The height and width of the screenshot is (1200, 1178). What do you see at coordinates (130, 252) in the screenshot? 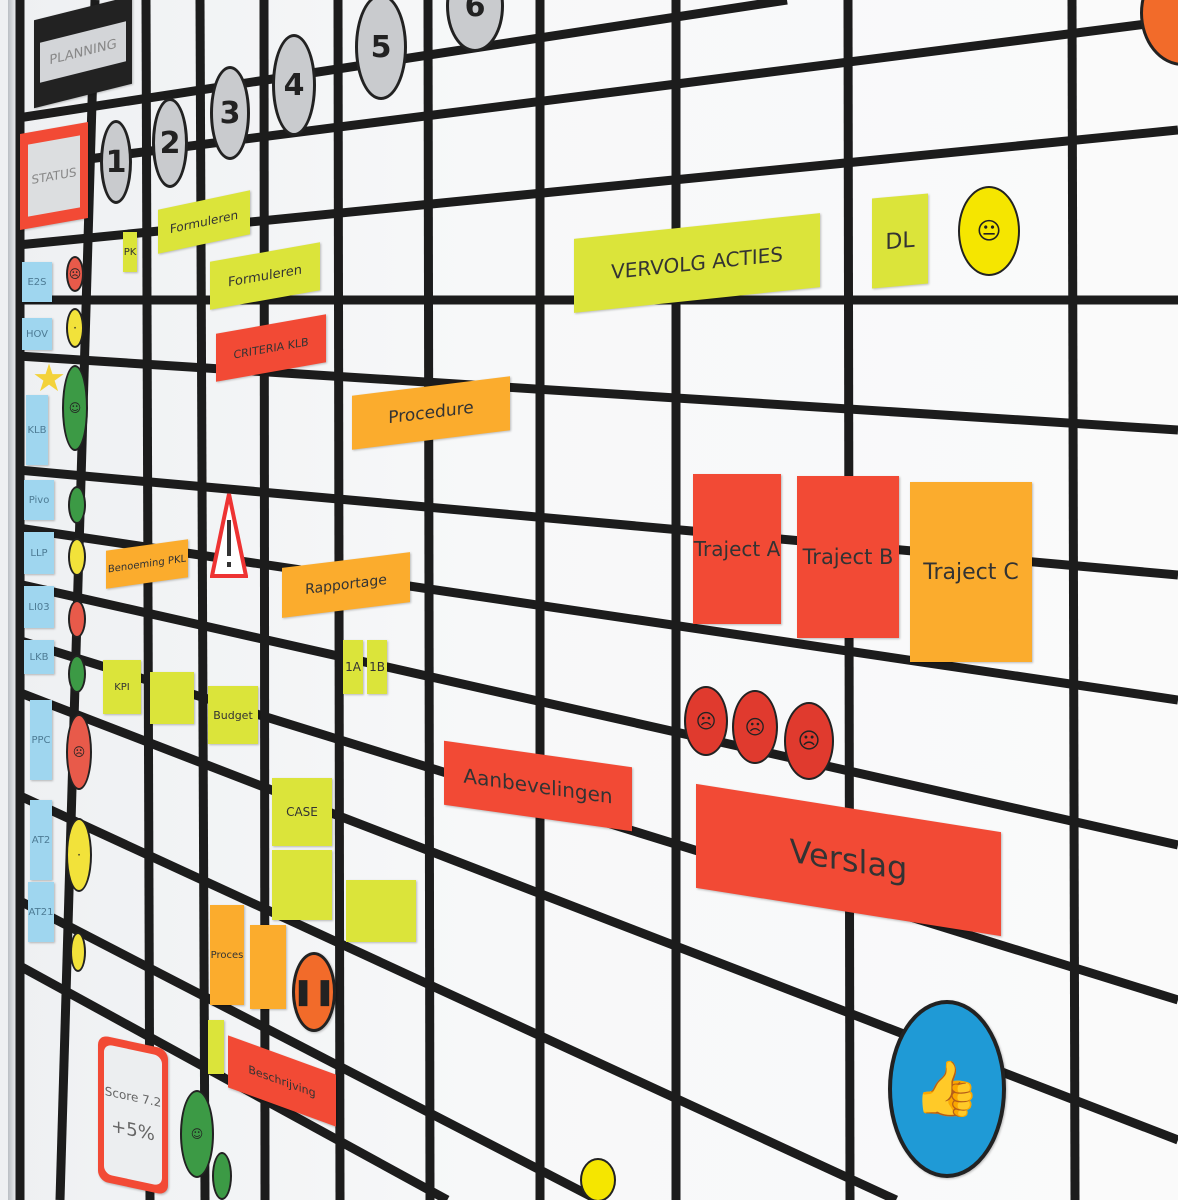
I see `card-pk: PK` at bounding box center [130, 252].